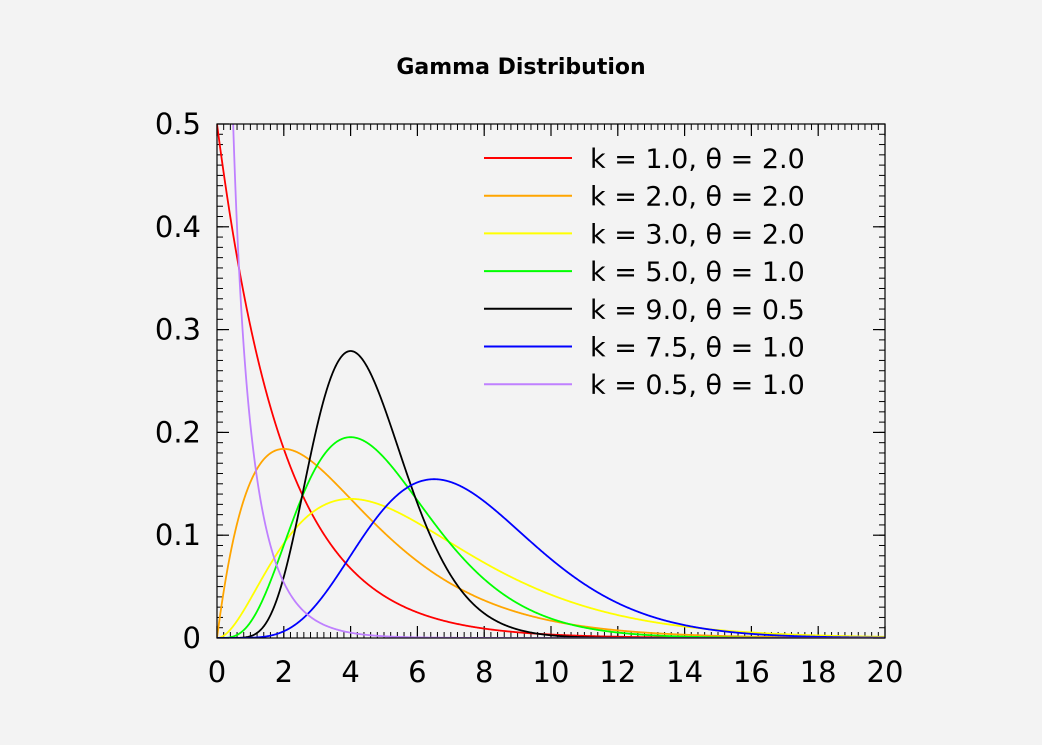  I want to click on x-tick-labels: 0 2 4 6 8 10 12 14 16 18 20, so click(556, 672).